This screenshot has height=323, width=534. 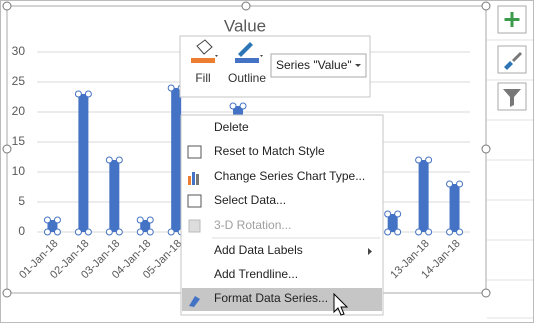 What do you see at coordinates (247, 78) in the screenshot?
I see `outline-label: Outline` at bounding box center [247, 78].